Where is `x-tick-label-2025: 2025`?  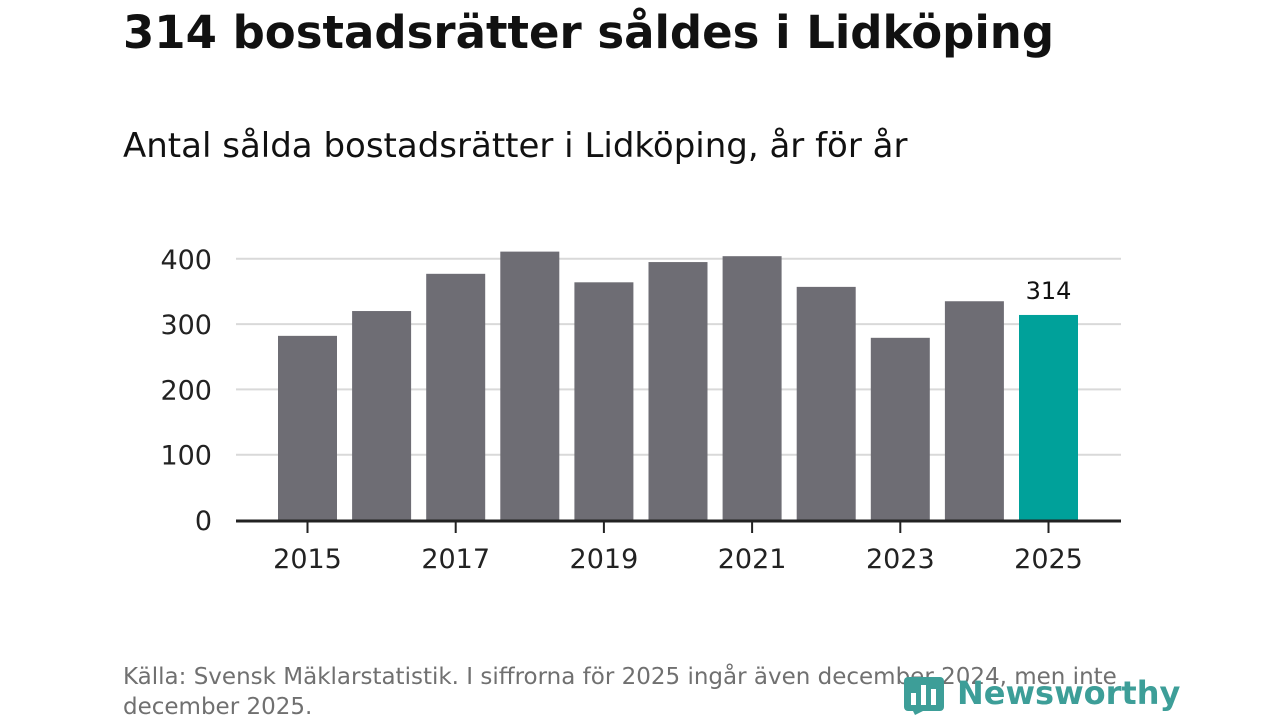
x-tick-label-2025: 2025 is located at coordinates (1048, 559).